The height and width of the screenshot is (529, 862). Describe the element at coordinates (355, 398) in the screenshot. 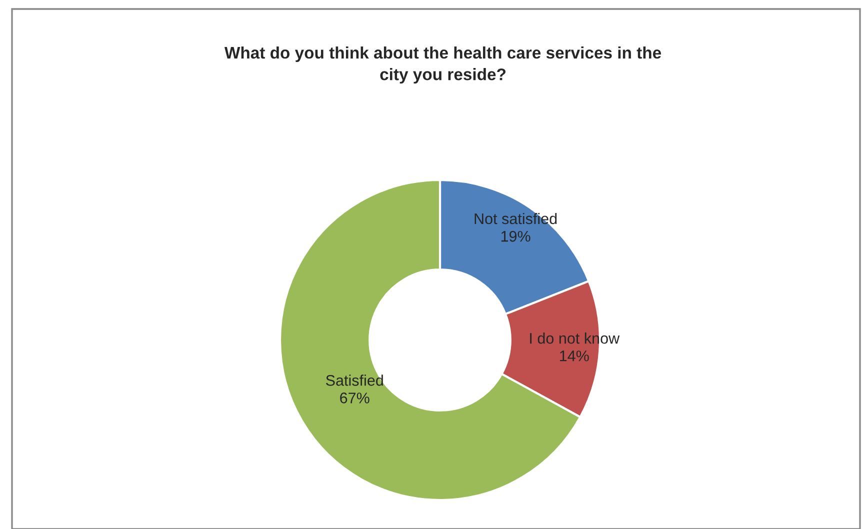

I see `data-label: 67%` at that location.